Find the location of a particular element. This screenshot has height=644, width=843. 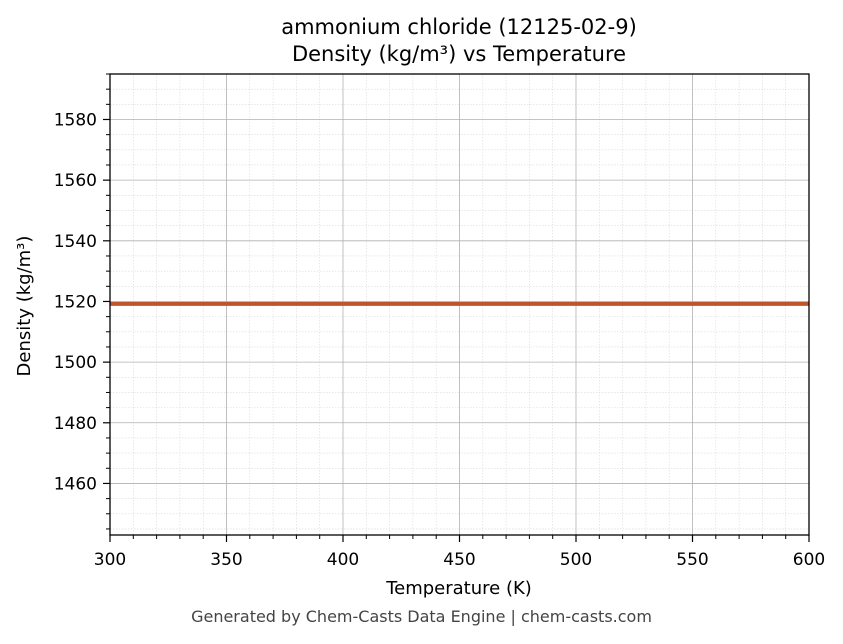

x-tick-labels: 300 350 400 450 500 550 600 is located at coordinates (459, 560).